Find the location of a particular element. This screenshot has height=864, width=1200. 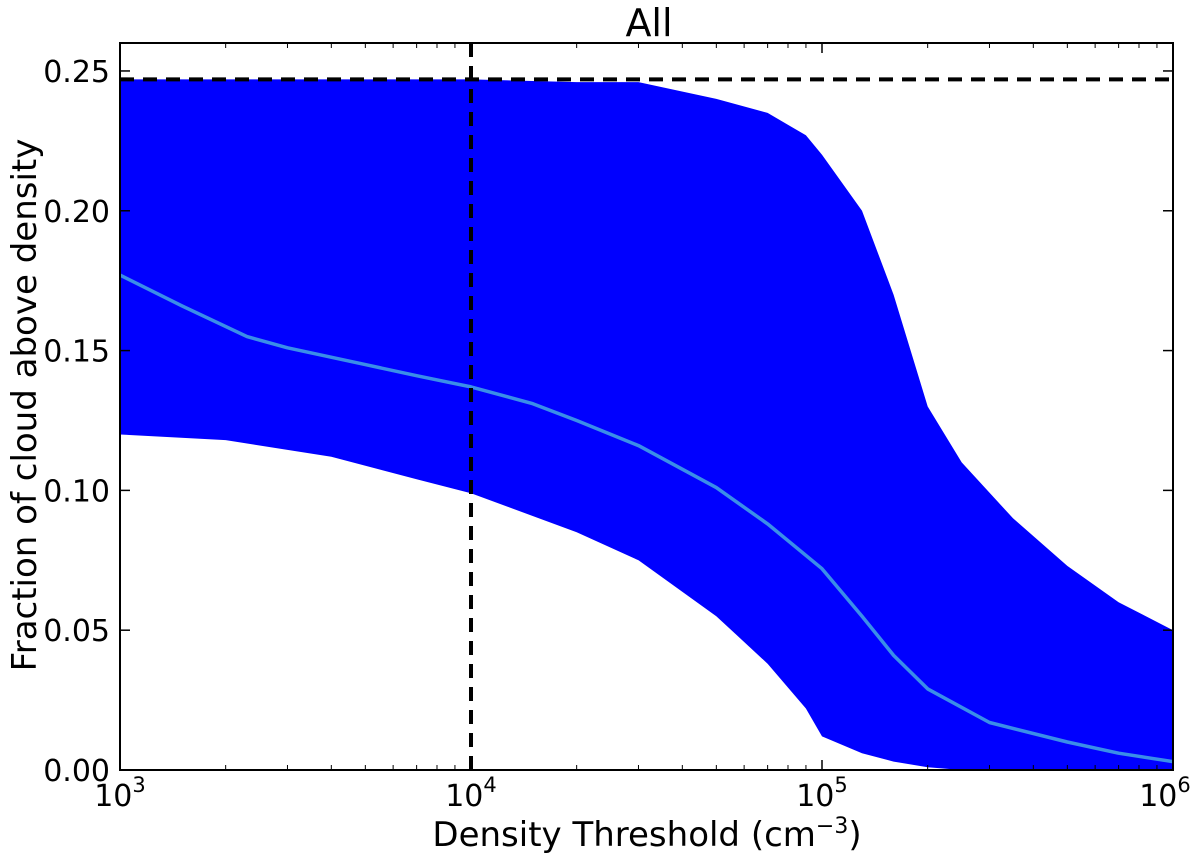

chart-title: All is located at coordinates (648, 23).